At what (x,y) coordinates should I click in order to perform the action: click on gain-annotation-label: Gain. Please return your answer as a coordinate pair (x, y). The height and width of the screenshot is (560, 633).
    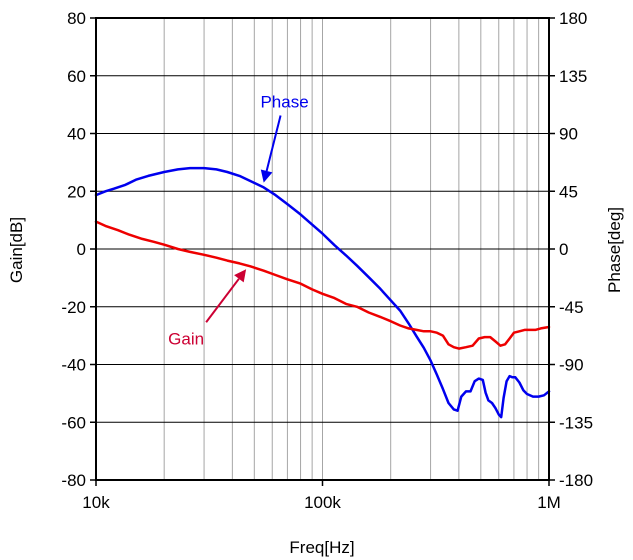
    Looking at the image, I should click on (186, 338).